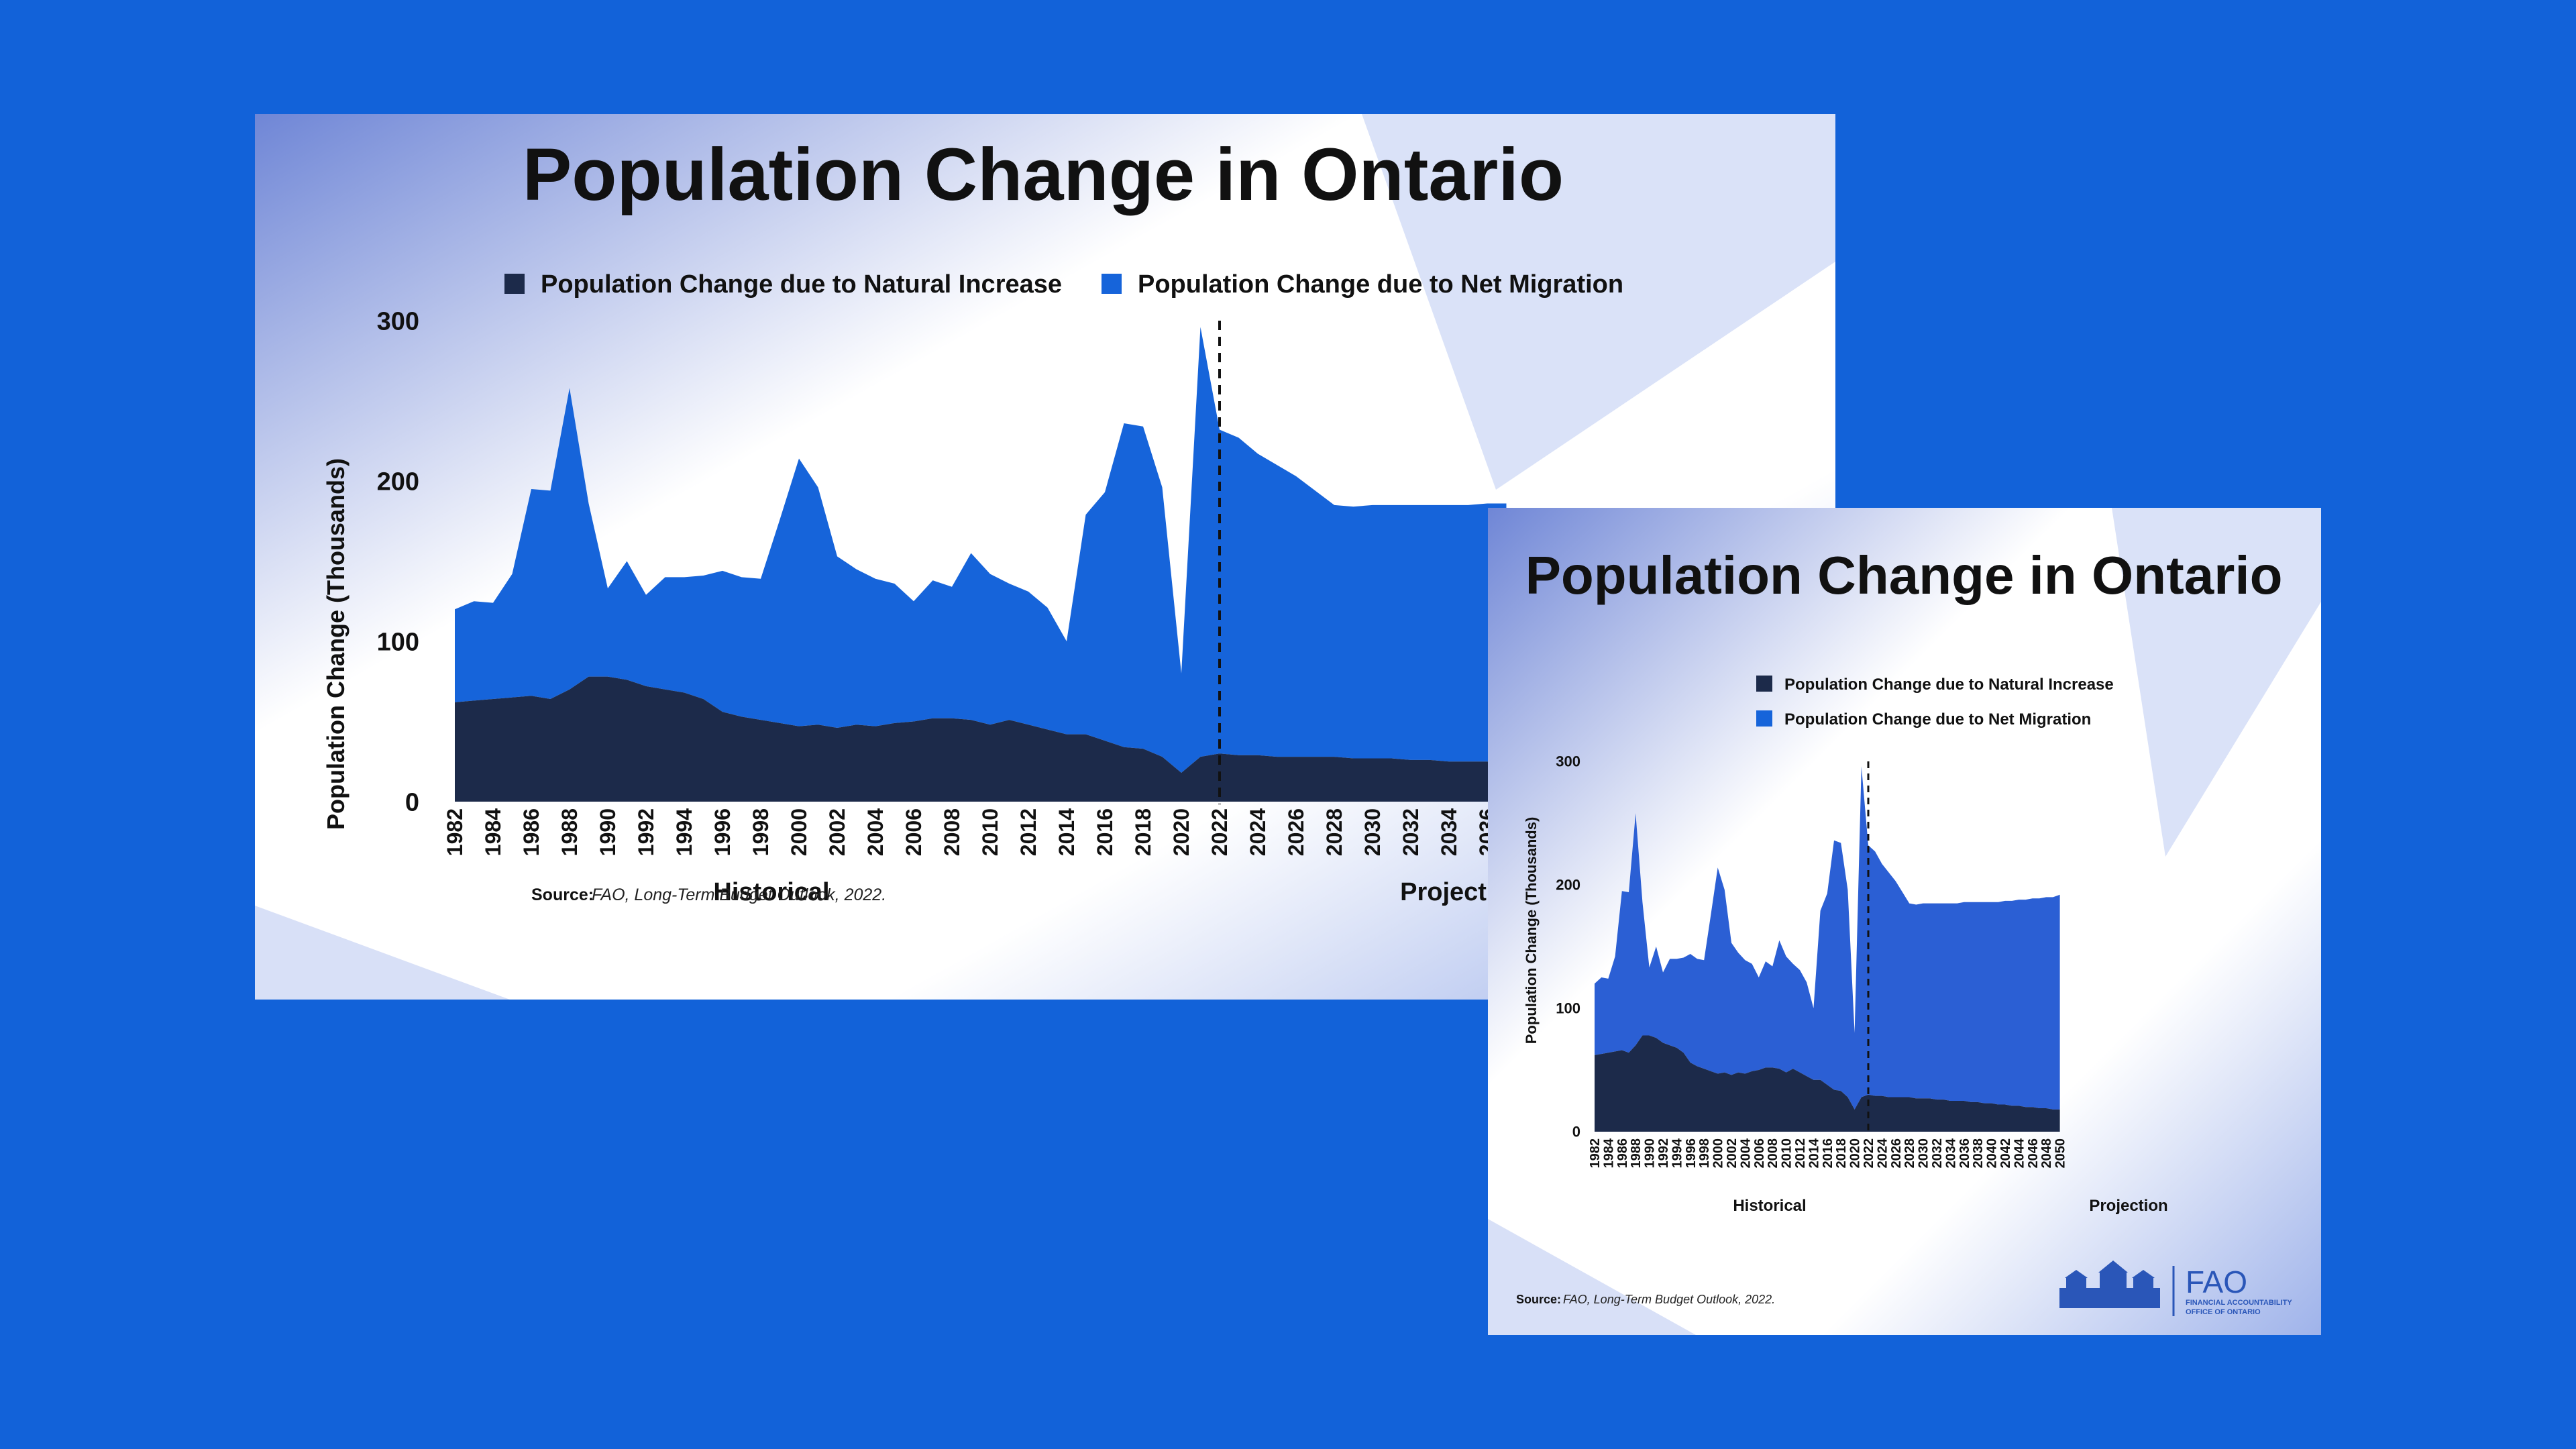  Describe the element at coordinates (2005, 1153) in the screenshot. I see `x-tick-label: 2042` at that location.